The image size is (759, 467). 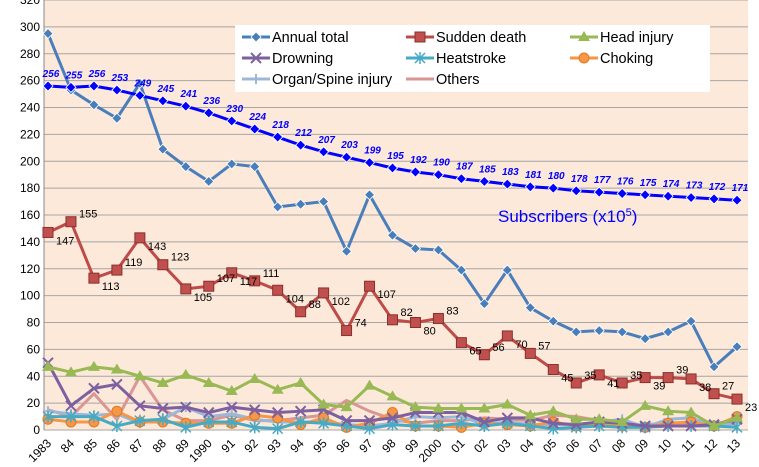 I want to click on data-label: 173, so click(x=694, y=186).